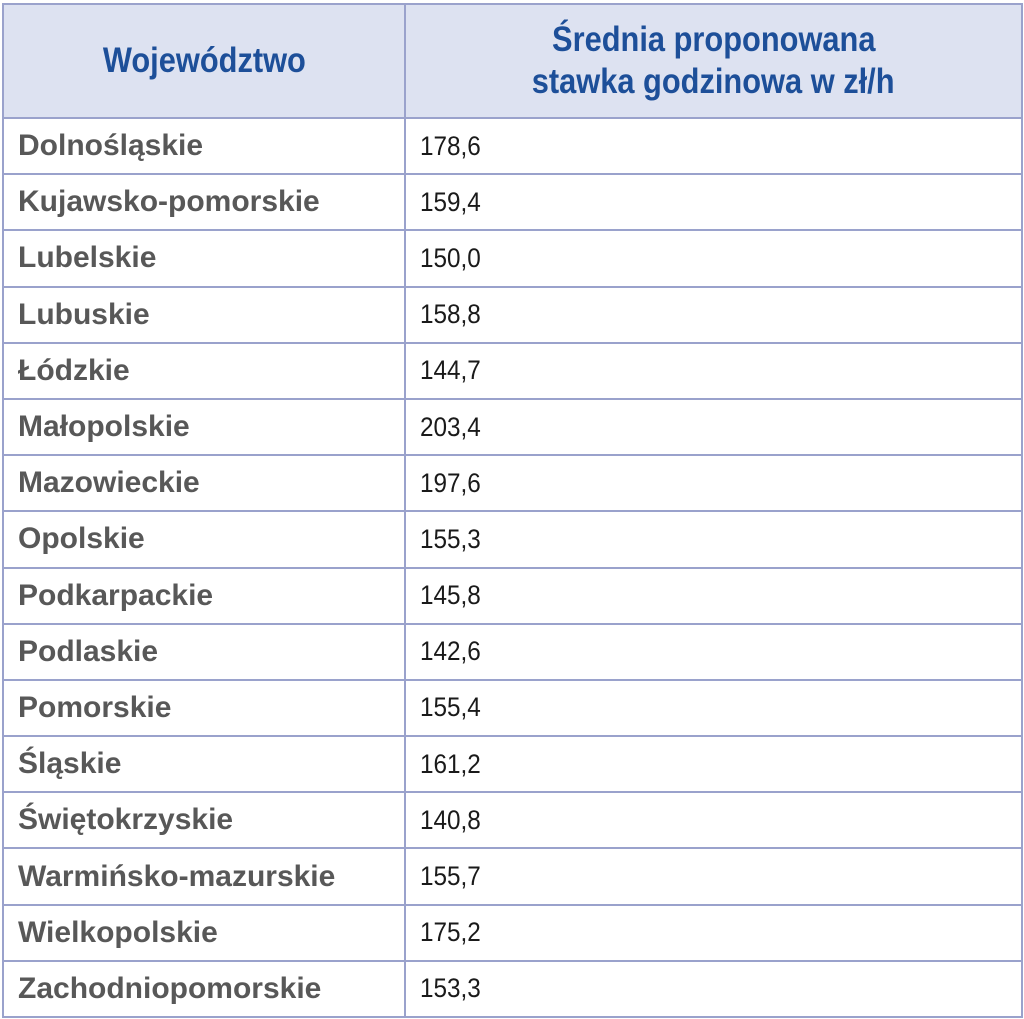 This screenshot has width=1024, height=1019. I want to click on rate-cell: 142,6, so click(713, 651).